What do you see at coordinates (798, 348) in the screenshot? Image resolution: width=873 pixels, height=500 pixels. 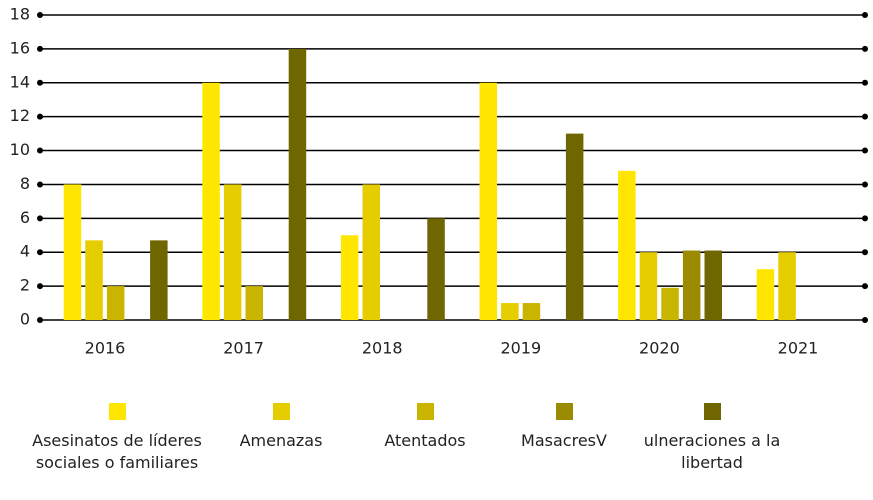 I see `x-tick-label: 2021` at bounding box center [798, 348].